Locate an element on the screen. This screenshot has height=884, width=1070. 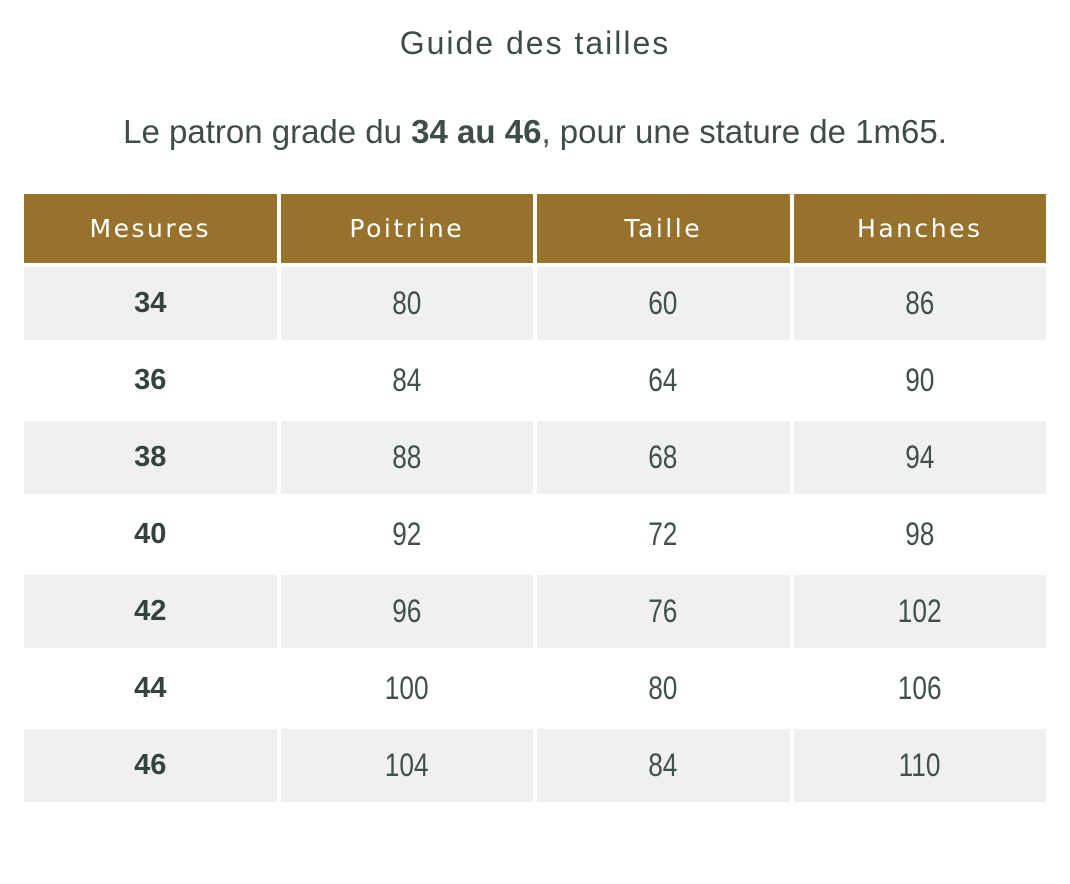
size-value: 38 is located at coordinates (150, 456).